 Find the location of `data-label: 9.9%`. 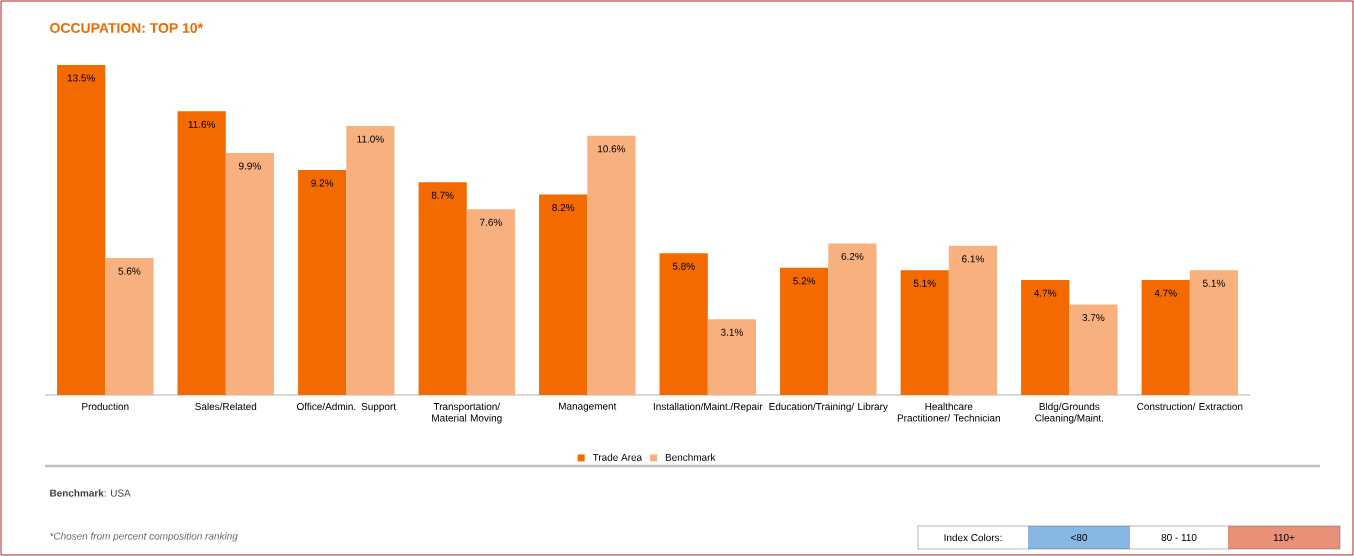

data-label: 9.9% is located at coordinates (249, 166).